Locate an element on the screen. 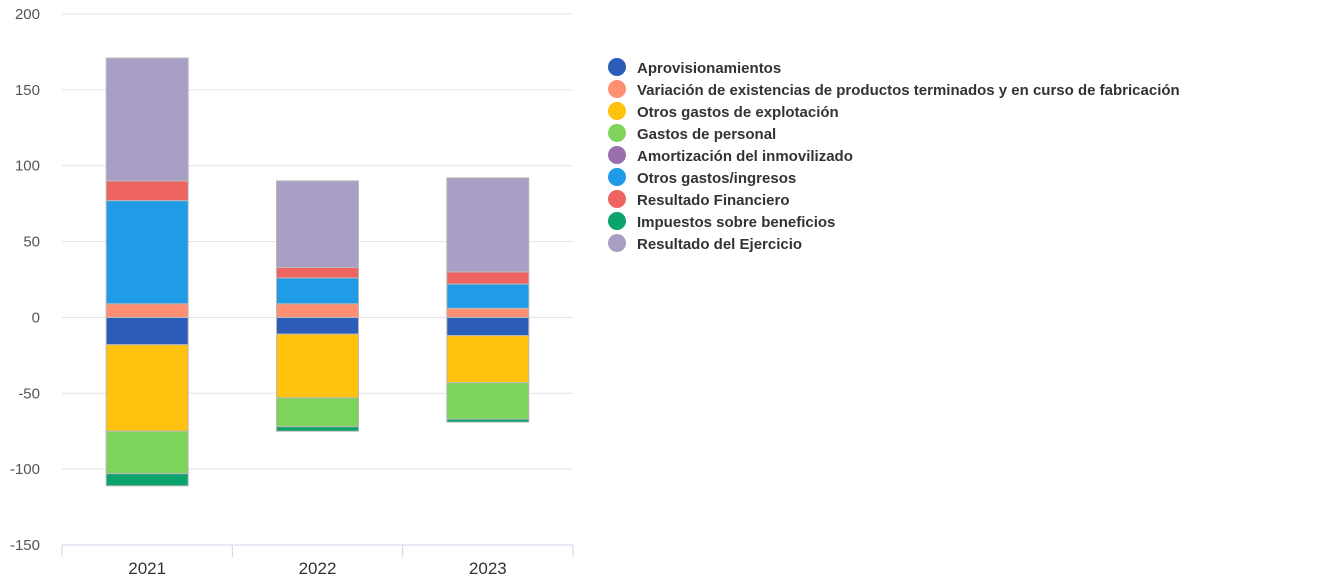 Image resolution: width=1327 pixels, height=581 pixels. y-axis: 200 150 100 50 0 -50 -100 -150 is located at coordinates (25, 280).